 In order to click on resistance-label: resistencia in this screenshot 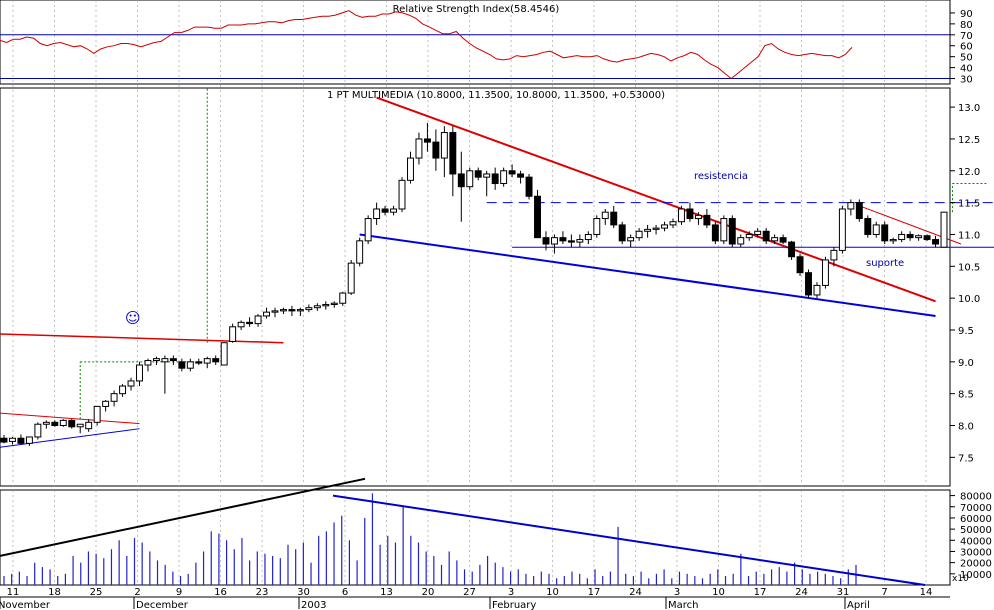, I will do `click(721, 176)`.